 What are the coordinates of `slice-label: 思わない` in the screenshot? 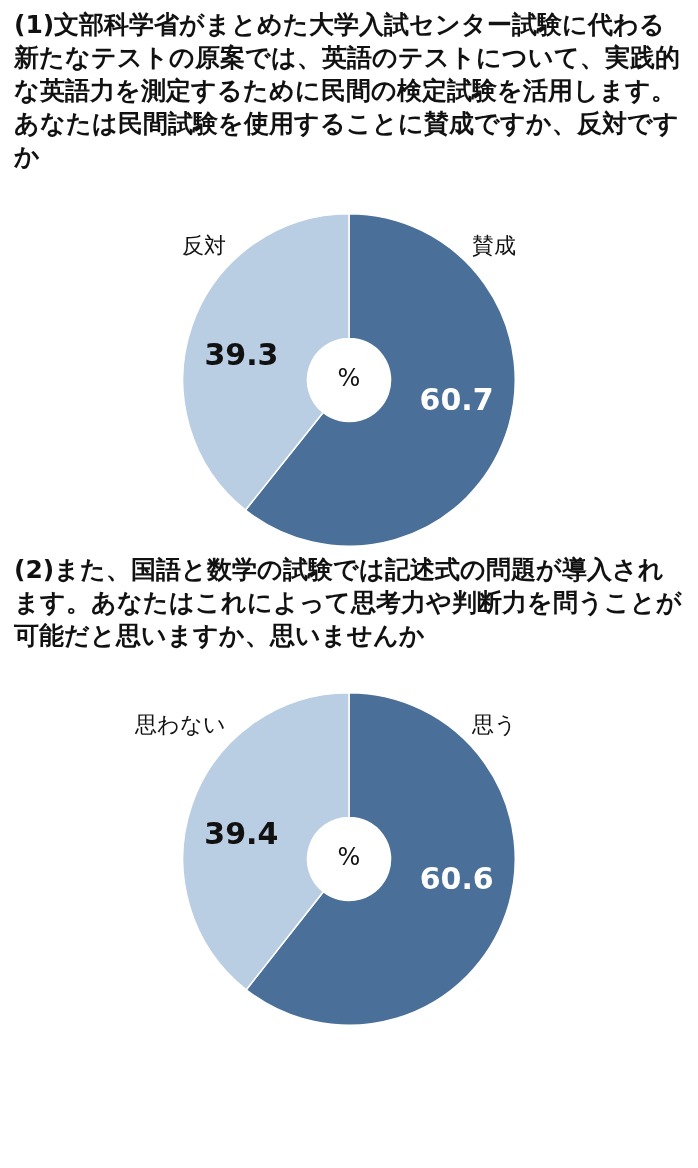 It's located at (179, 724).